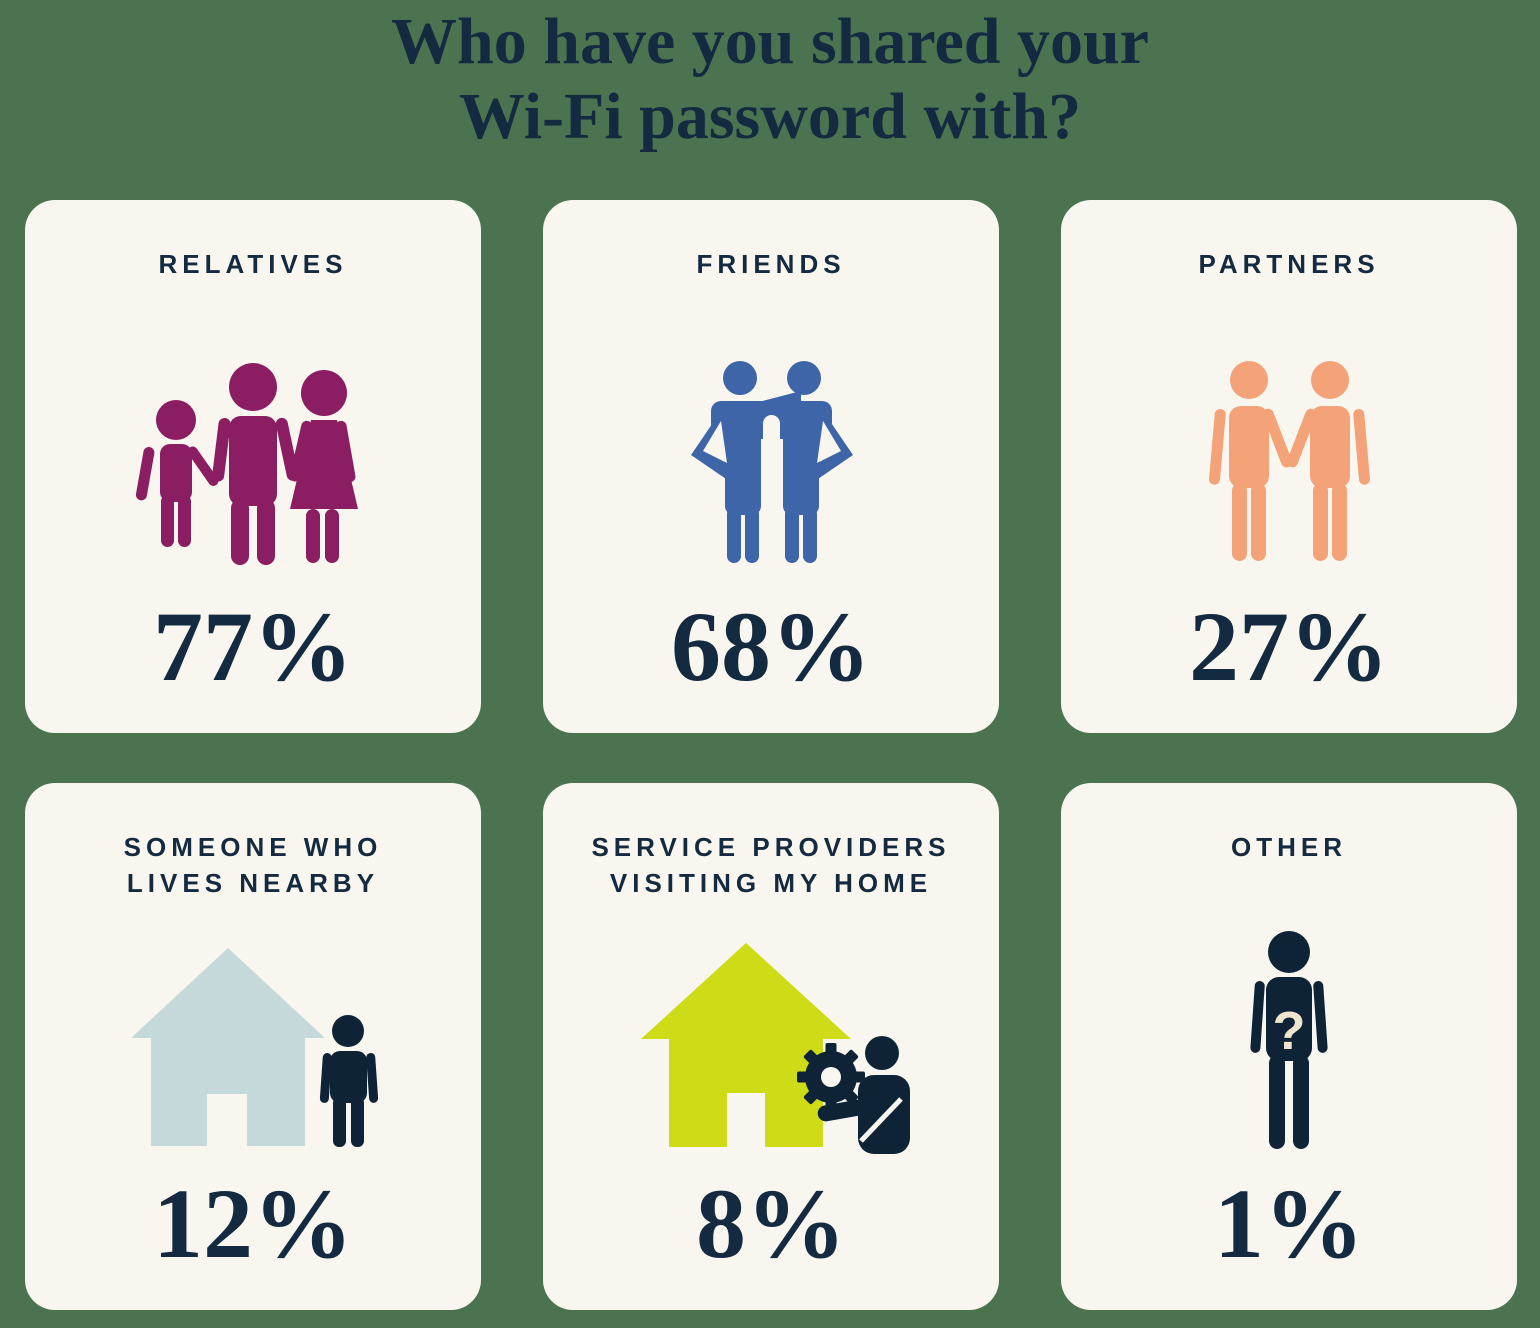 This screenshot has height=1328, width=1540. I want to click on card-label: OTHER, so click(1289, 847).